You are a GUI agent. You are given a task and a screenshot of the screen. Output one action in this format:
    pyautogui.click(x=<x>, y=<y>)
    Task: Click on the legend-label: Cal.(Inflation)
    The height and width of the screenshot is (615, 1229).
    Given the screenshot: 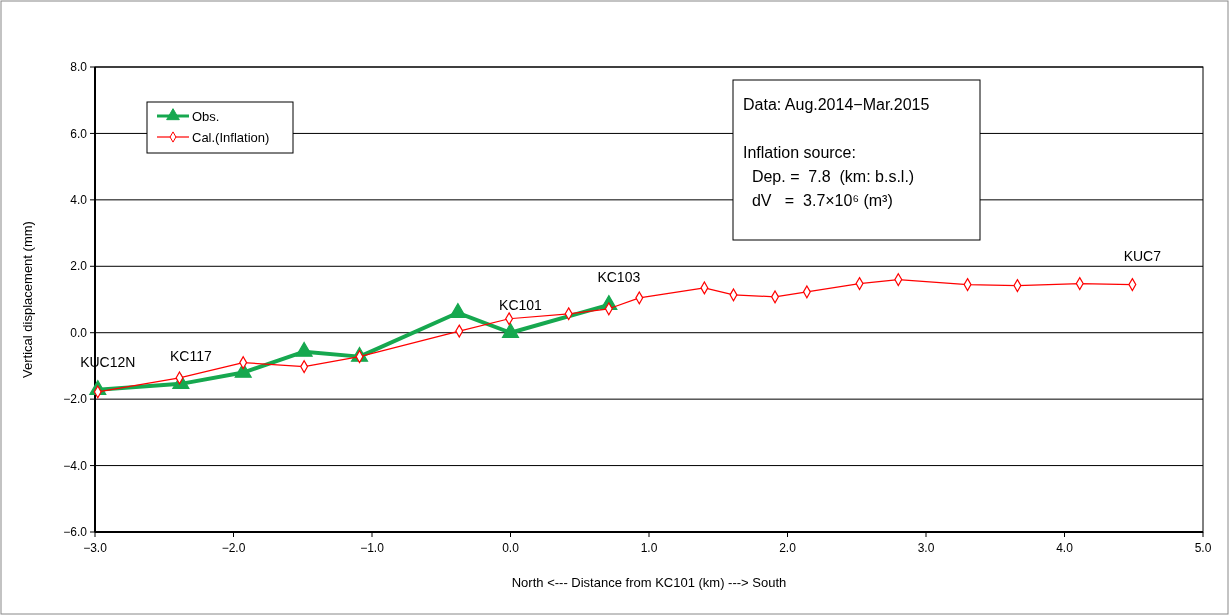 What is the action you would take?
    pyautogui.click(x=231, y=137)
    